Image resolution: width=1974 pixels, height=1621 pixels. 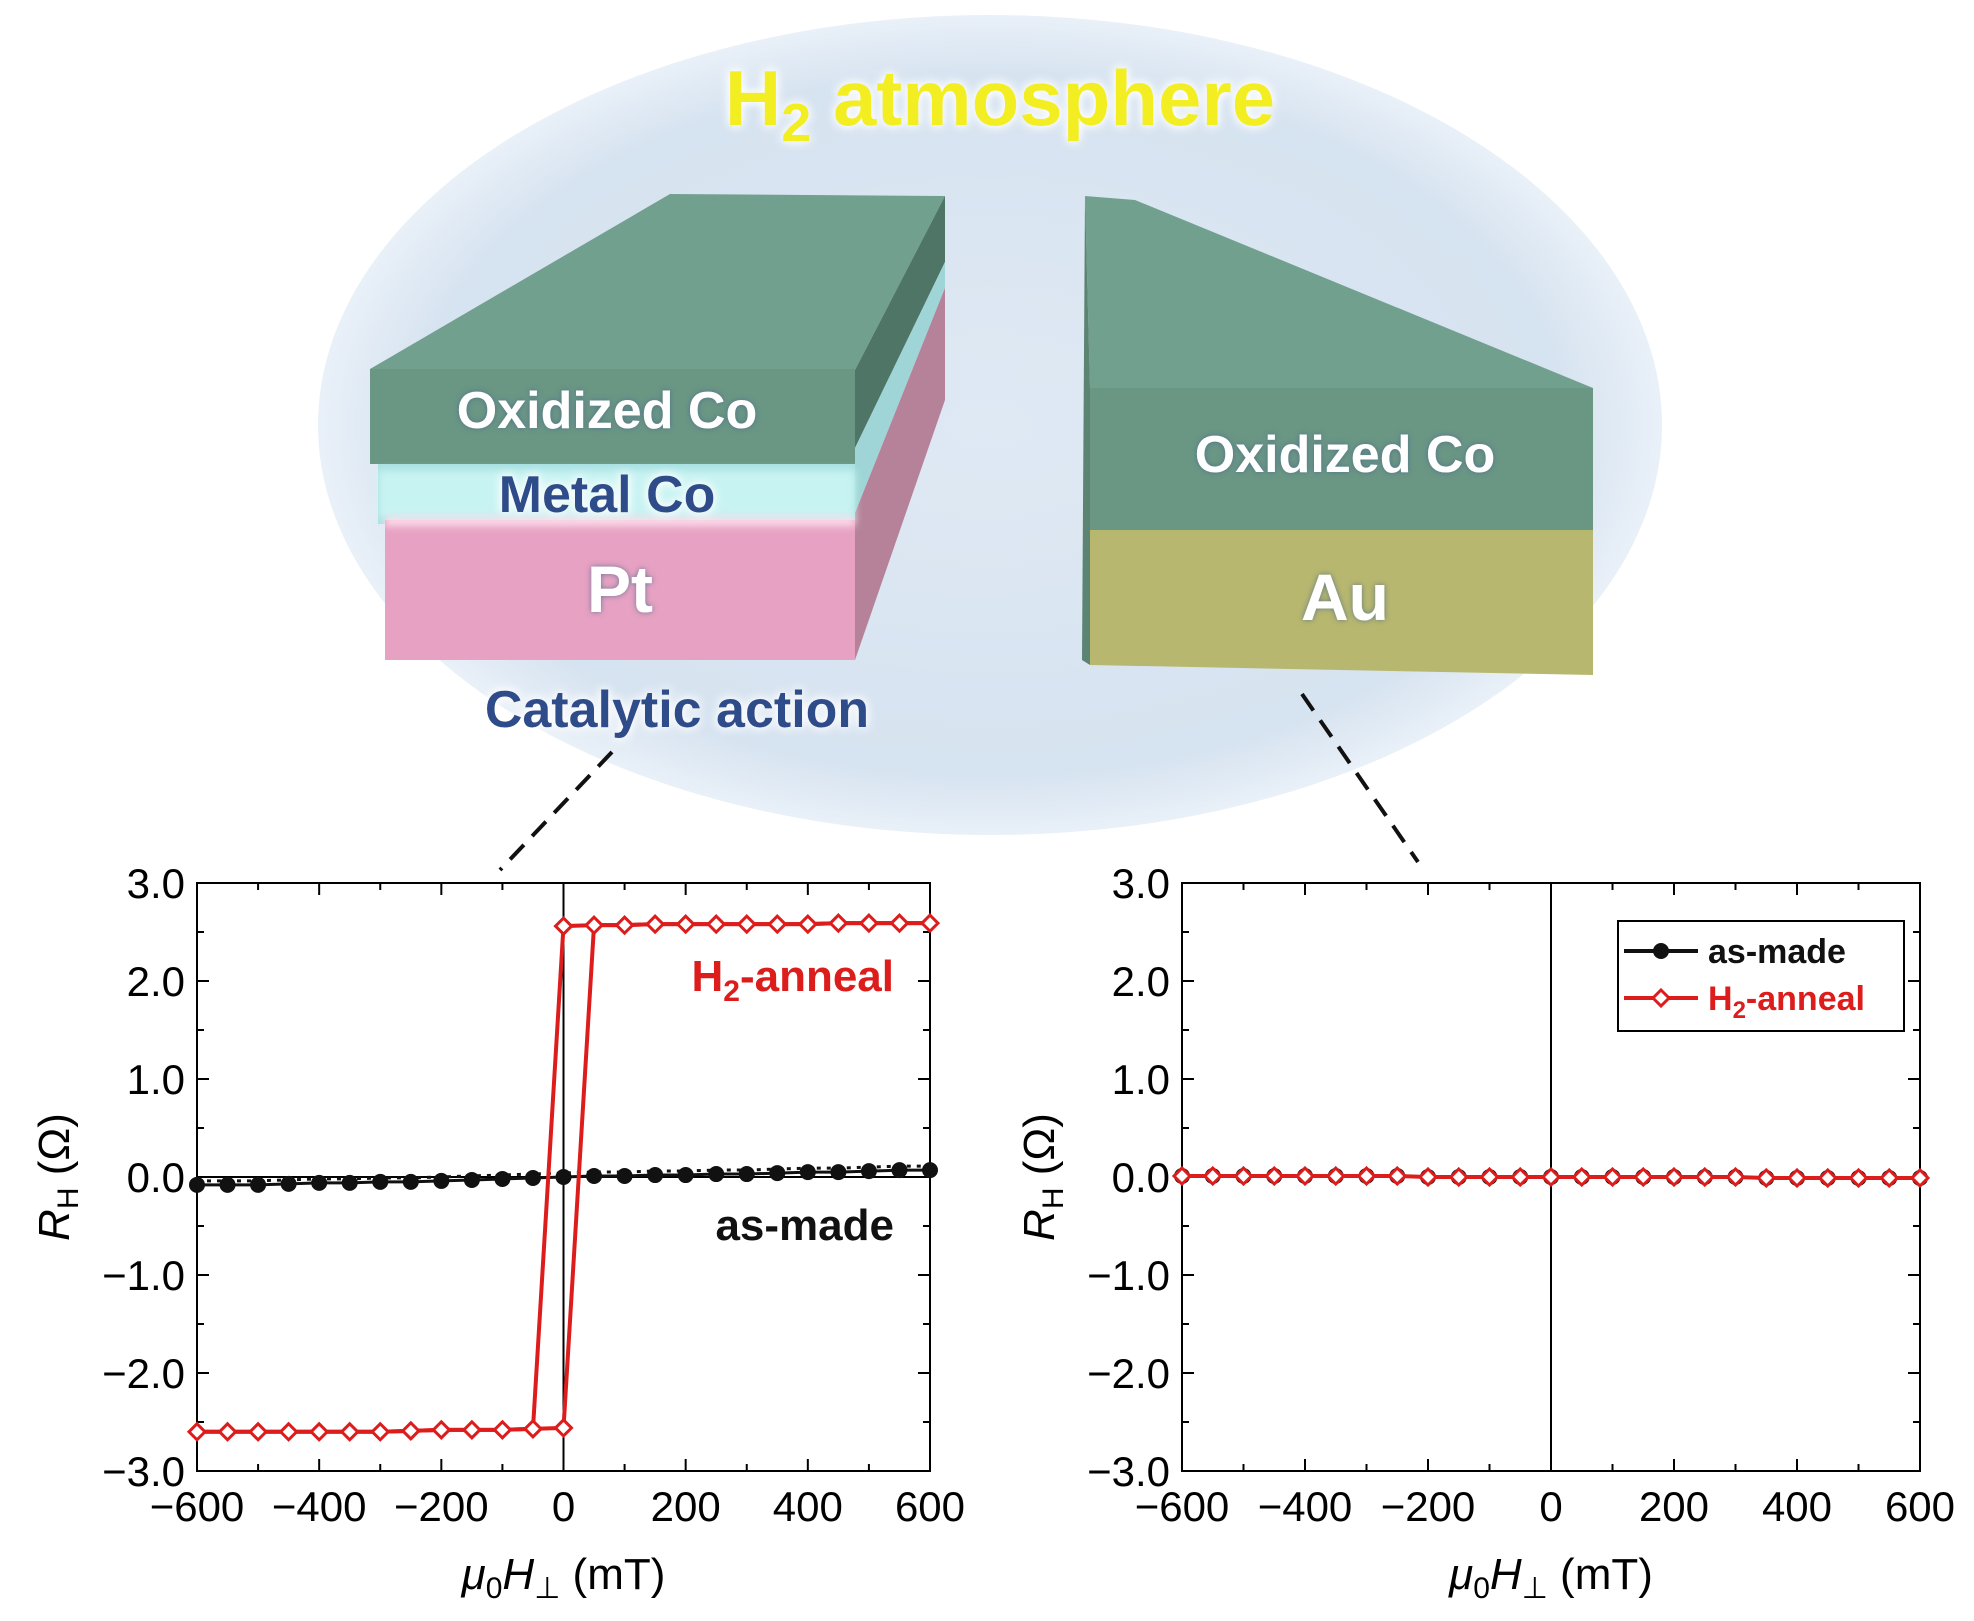 I want to click on left-block-side-metal, so click(x=900, y=387).